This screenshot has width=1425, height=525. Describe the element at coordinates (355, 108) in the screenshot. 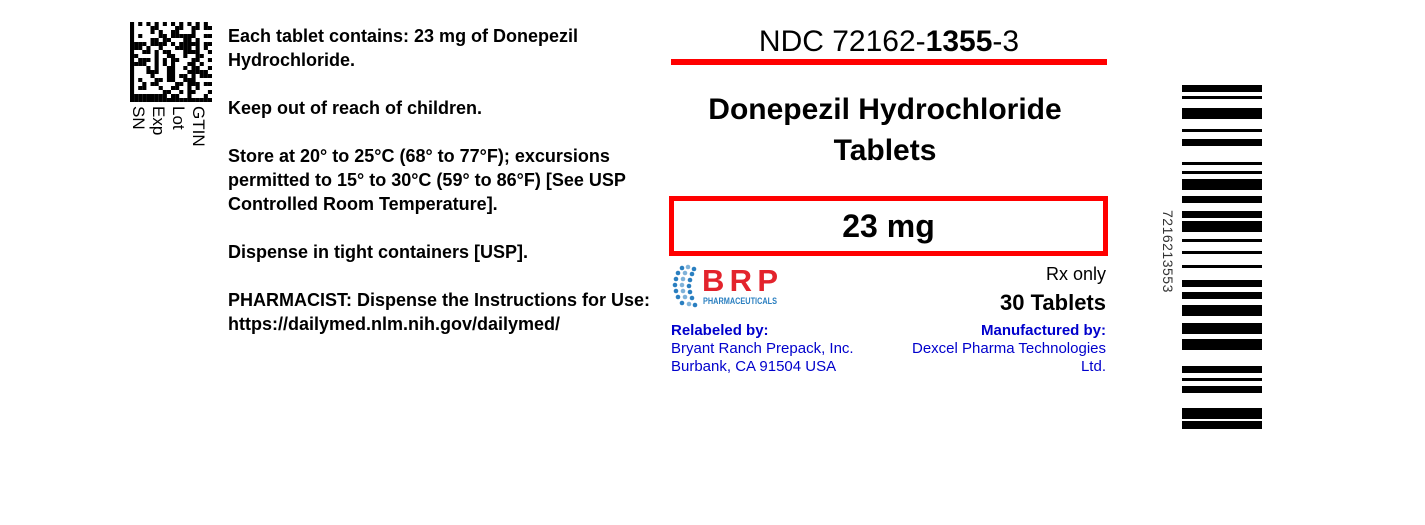

I see `children-warning: Keep out of reach of children.` at that location.